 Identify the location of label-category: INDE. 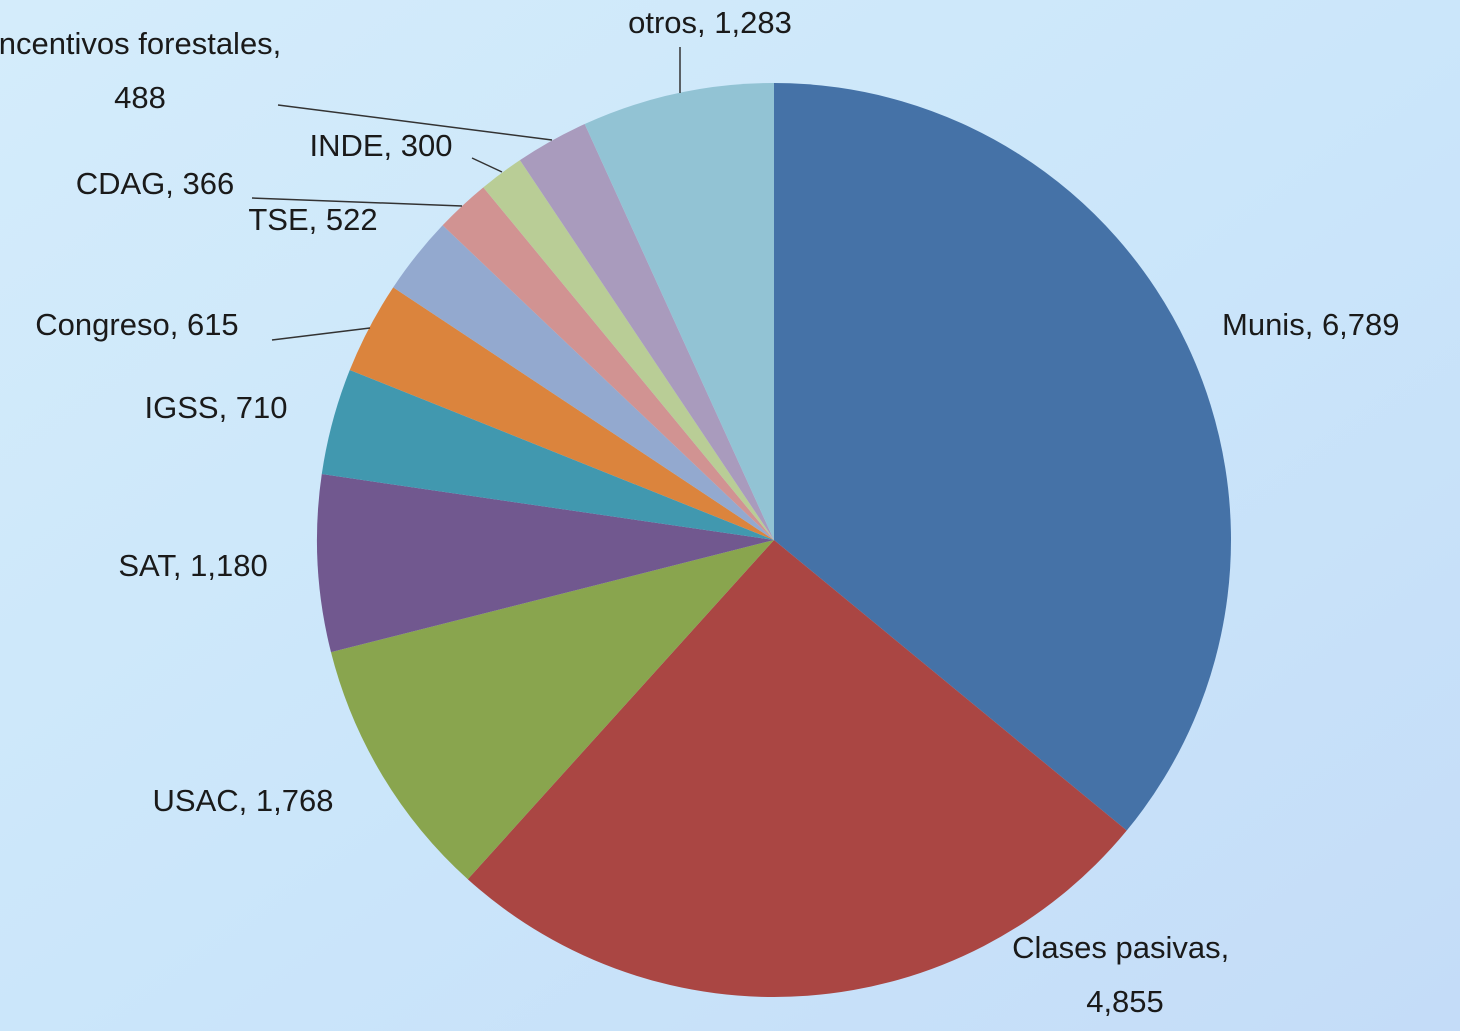
(346, 145).